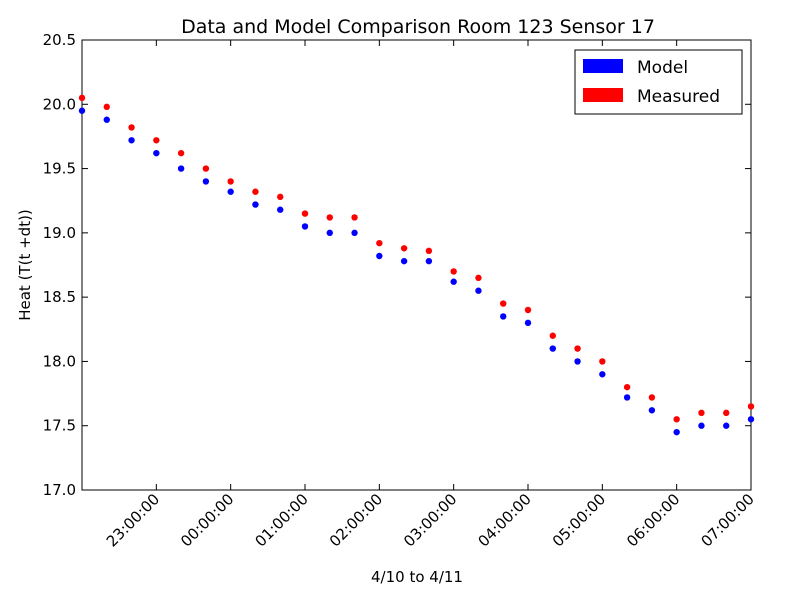  I want to click on y-tick-label: 17.5, so click(59, 426).